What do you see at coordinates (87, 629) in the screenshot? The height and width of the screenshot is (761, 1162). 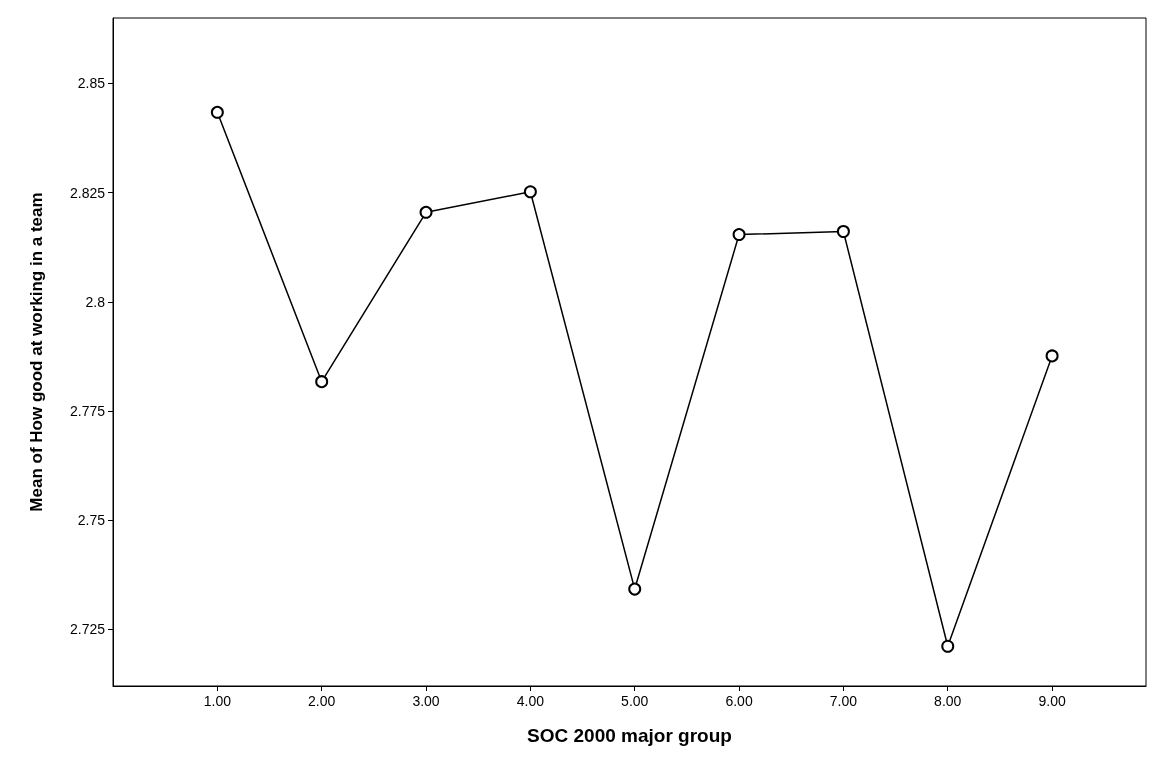 I see `y-tick-label: 2.725` at bounding box center [87, 629].